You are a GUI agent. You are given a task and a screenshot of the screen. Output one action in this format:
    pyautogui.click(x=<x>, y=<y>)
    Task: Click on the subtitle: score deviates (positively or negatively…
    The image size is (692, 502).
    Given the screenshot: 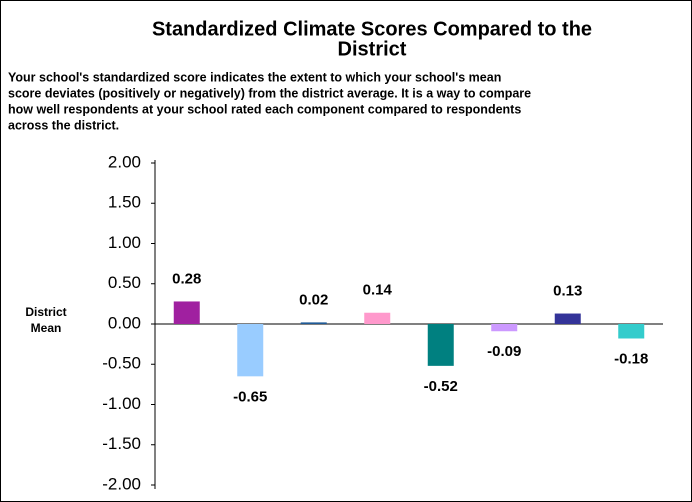 What is the action you would take?
    pyautogui.click(x=269, y=93)
    